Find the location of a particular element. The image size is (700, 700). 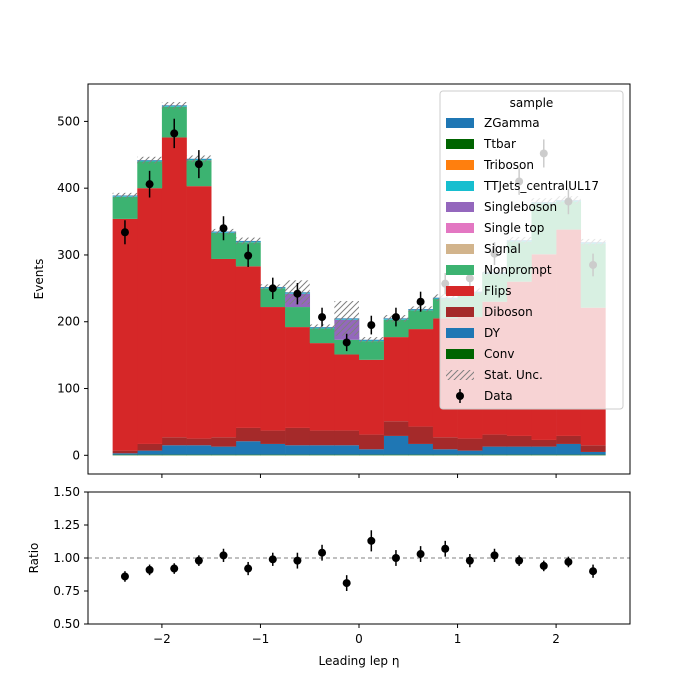

x-axis-label: Leading lep η is located at coordinates (359, 661).